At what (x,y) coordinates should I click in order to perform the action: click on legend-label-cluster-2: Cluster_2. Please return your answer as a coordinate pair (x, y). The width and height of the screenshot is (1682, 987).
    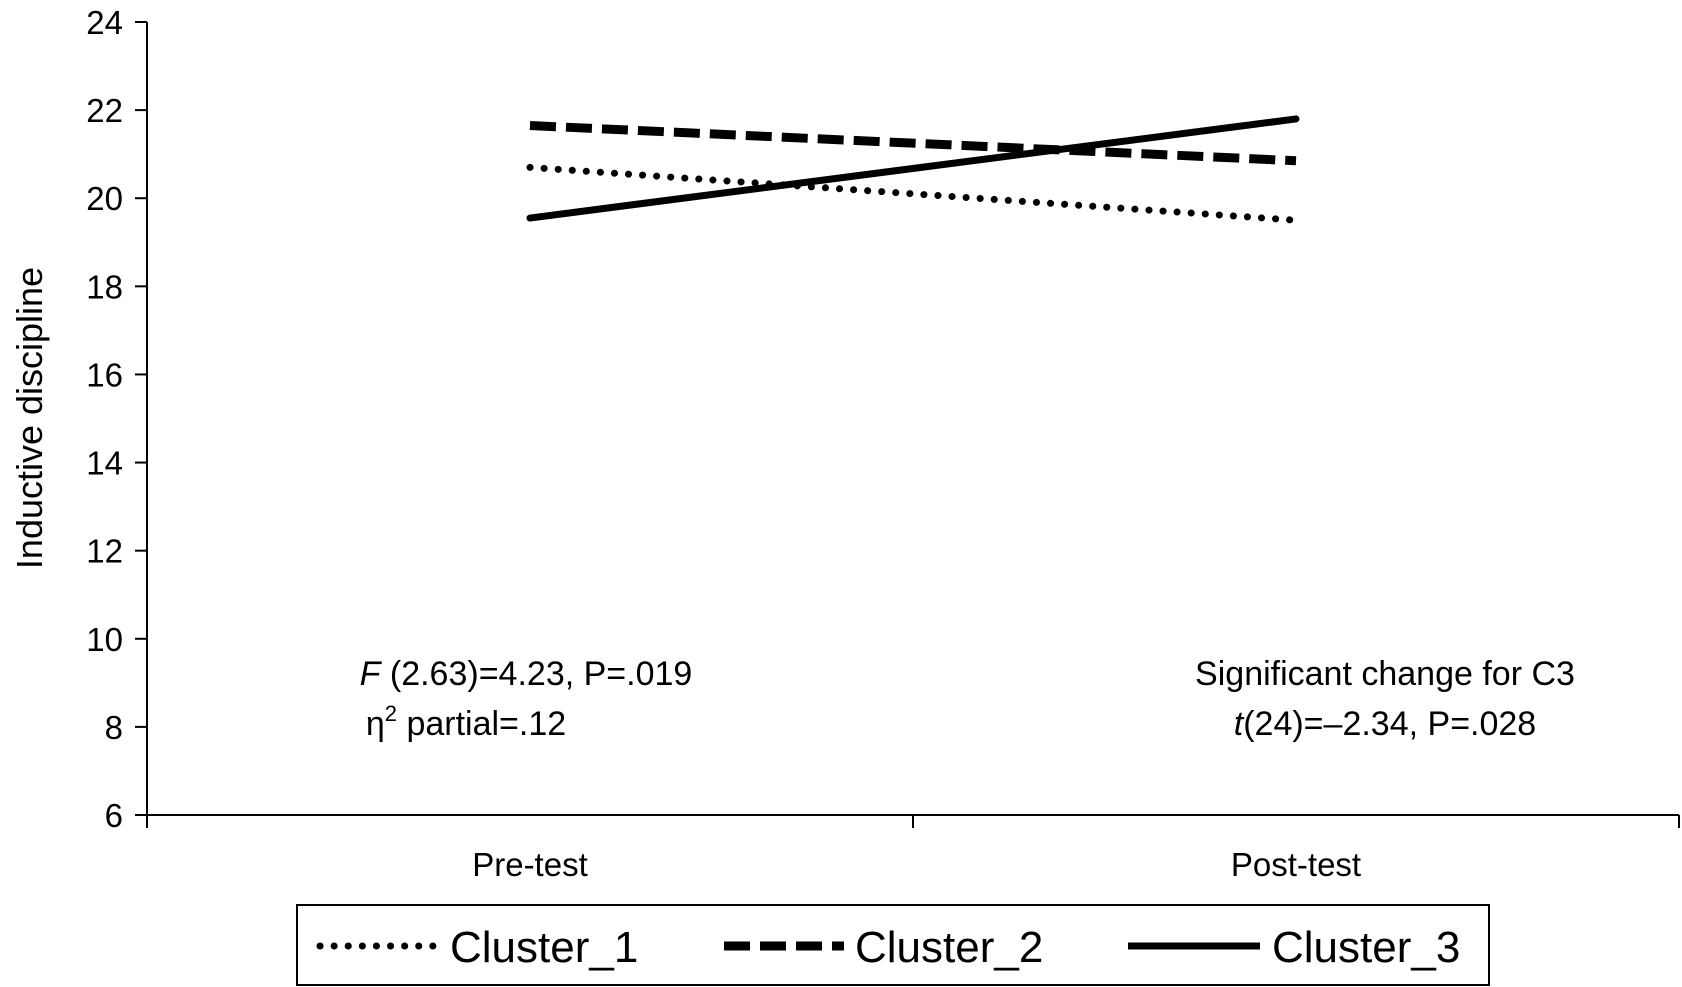
    Looking at the image, I should click on (949, 947).